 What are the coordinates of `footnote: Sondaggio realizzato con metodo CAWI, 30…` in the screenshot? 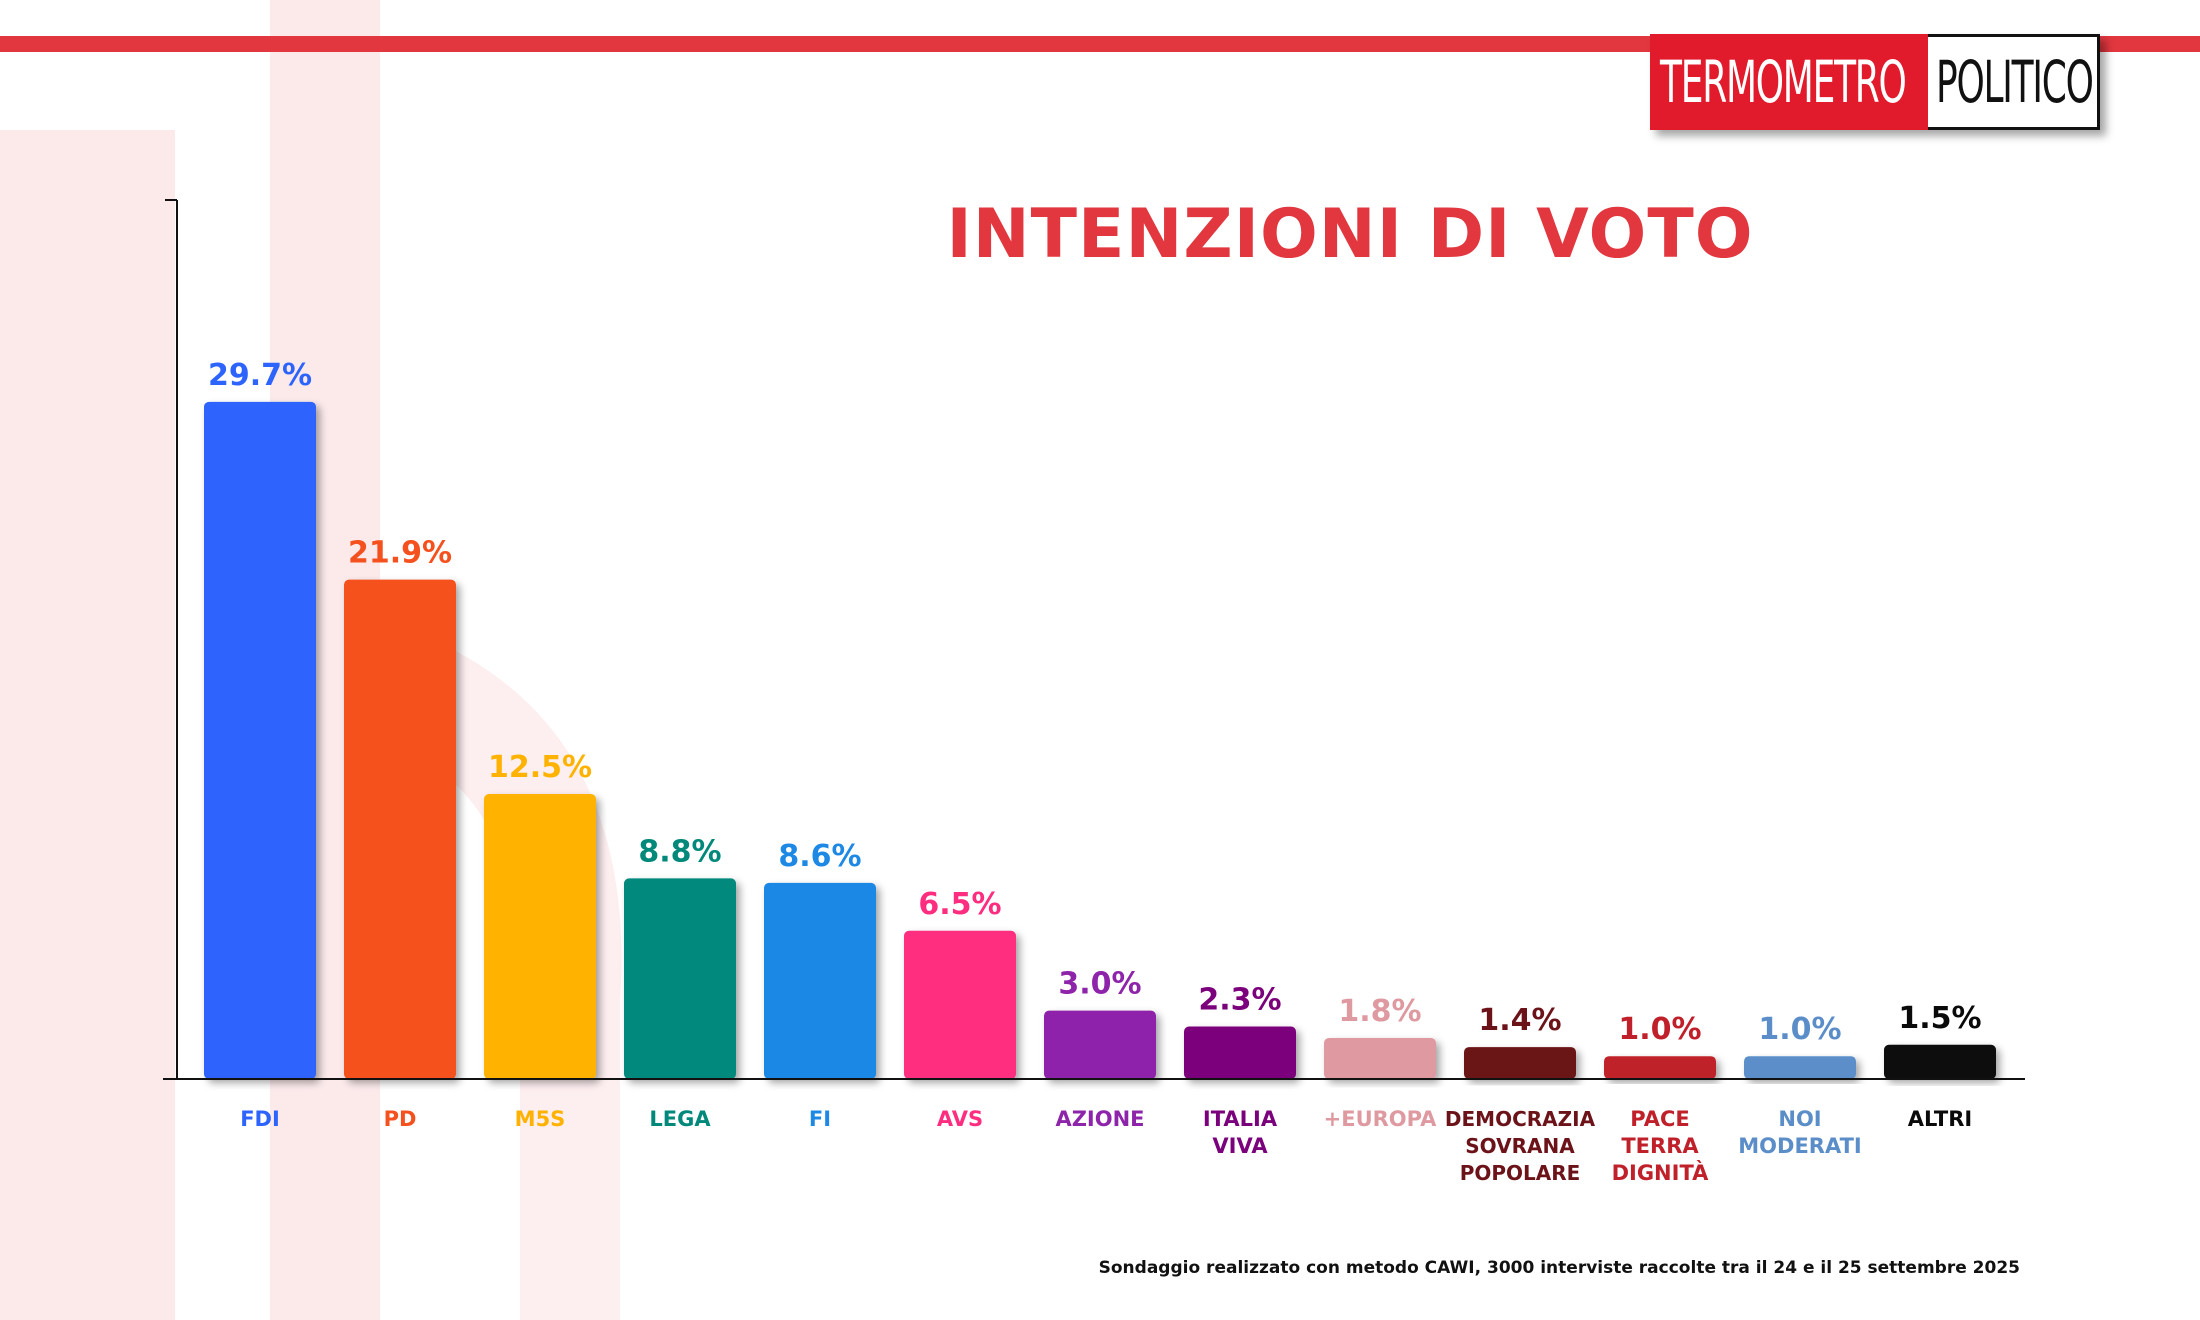 It's located at (1559, 1268).